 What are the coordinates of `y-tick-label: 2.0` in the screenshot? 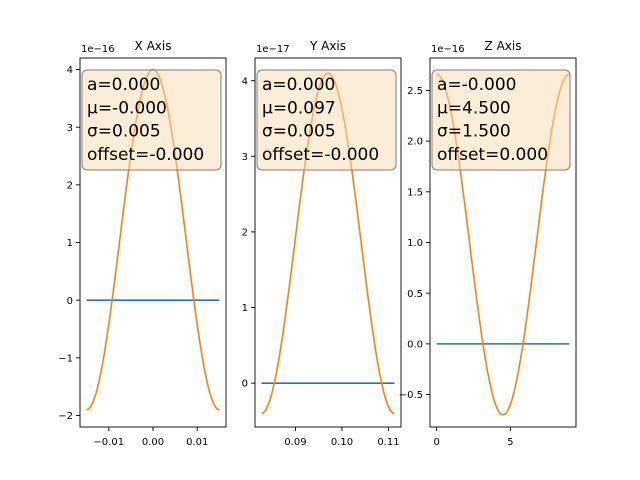 It's located at (415, 142).